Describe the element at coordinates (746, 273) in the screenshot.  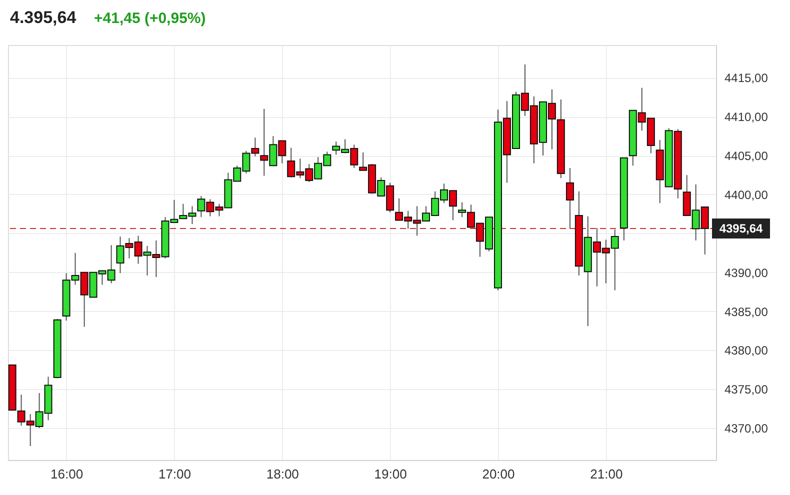
I see `y-tick-label: 4390,00` at that location.